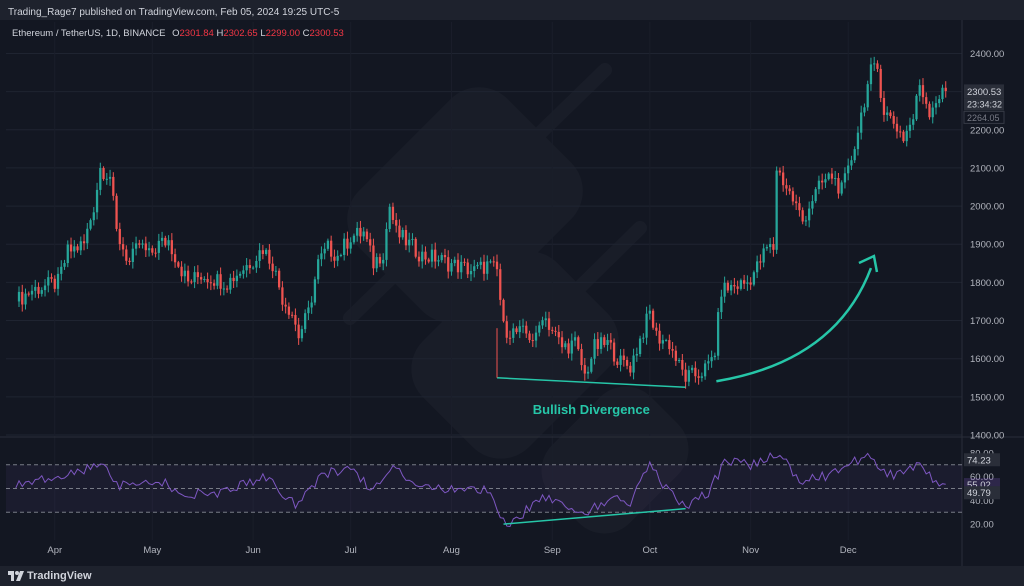 The height and width of the screenshot is (586, 1024). What do you see at coordinates (594, 516) in the screenshot?
I see `rsi-divergence-line` at bounding box center [594, 516].